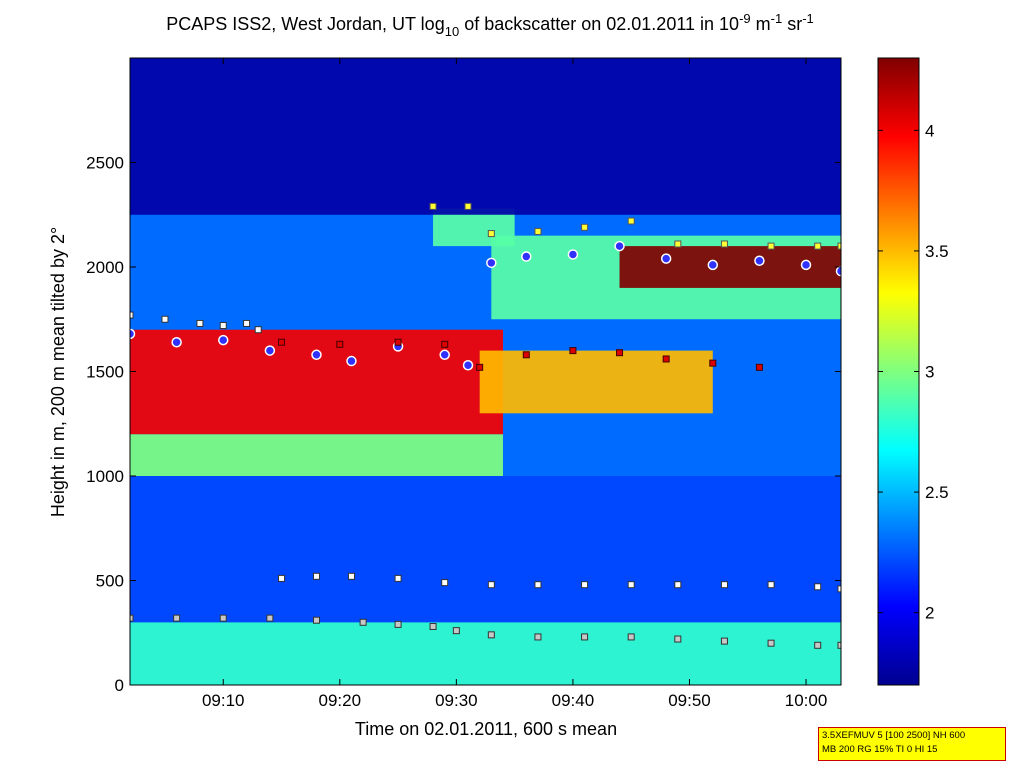  What do you see at coordinates (105, 163) in the screenshot?
I see `y-tick-label: 2500` at bounding box center [105, 163].